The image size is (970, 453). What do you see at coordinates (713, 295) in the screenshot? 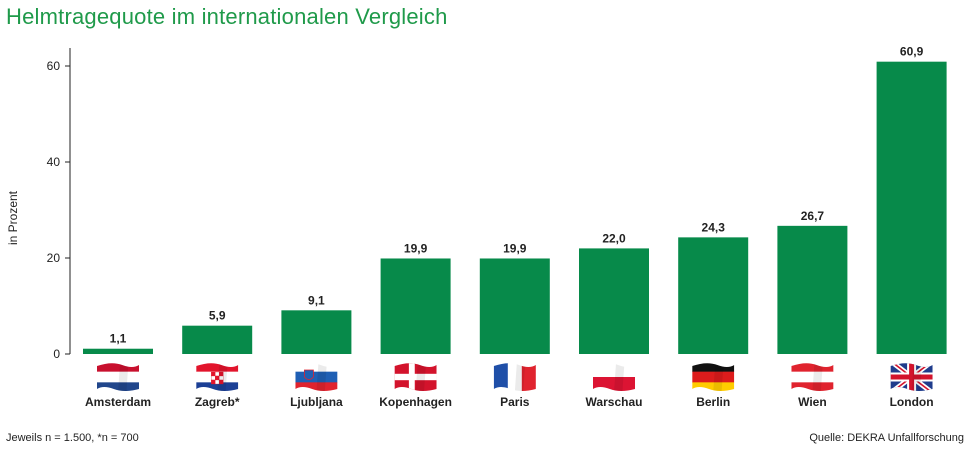
I see `bar-berlin` at bounding box center [713, 295].